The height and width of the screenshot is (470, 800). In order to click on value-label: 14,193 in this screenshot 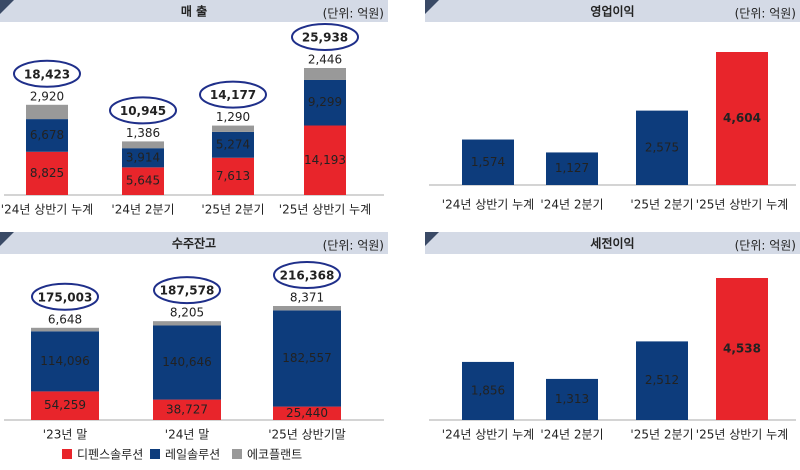, I will do `click(325, 160)`.